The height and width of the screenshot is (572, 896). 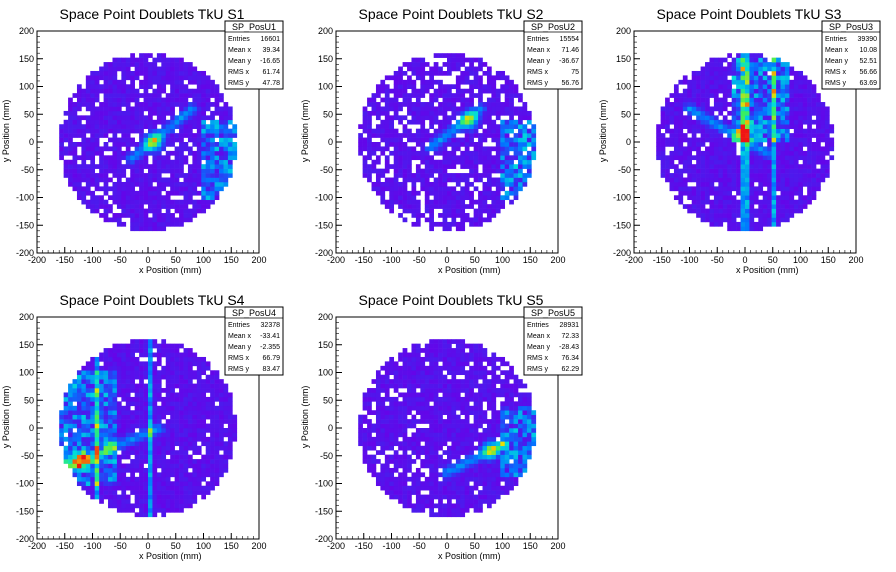 I want to click on x-tick-label: 50, so click(x=475, y=260).